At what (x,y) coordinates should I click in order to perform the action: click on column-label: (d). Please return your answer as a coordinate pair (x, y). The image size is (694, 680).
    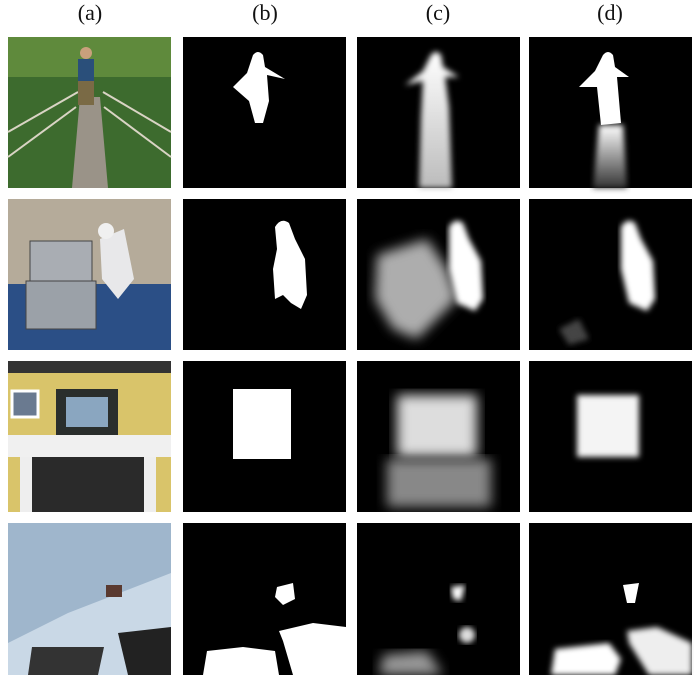
    Looking at the image, I should click on (610, 12).